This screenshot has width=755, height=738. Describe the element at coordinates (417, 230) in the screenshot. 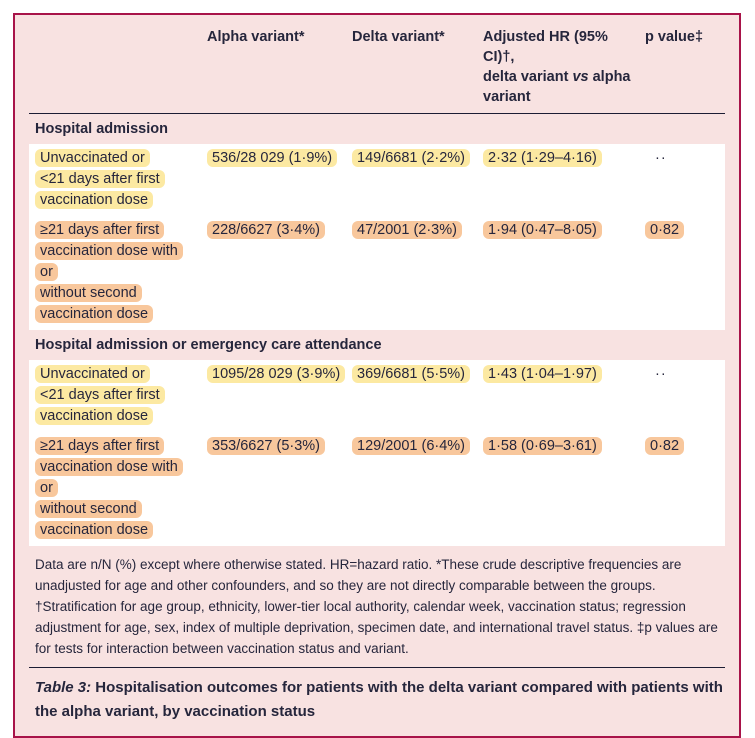

I see `delta-value: 47/2001 (2·3%)` at that location.